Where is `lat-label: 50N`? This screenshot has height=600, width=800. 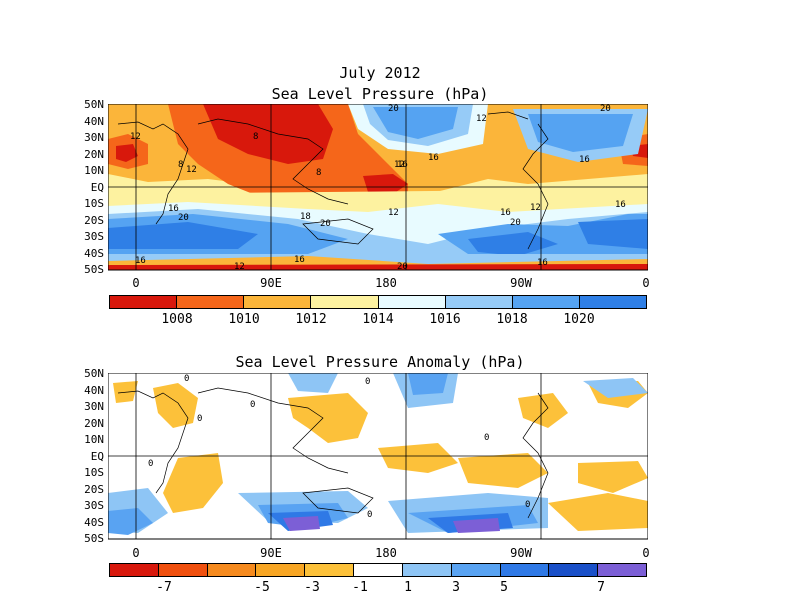
lat-label: 50N is located at coordinates (94, 373).